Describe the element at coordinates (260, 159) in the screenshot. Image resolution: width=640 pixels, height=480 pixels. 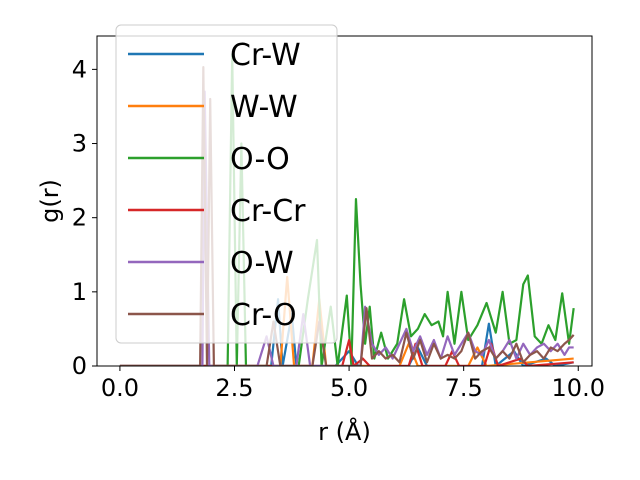
I see `legend-label-2: O-O` at that location.